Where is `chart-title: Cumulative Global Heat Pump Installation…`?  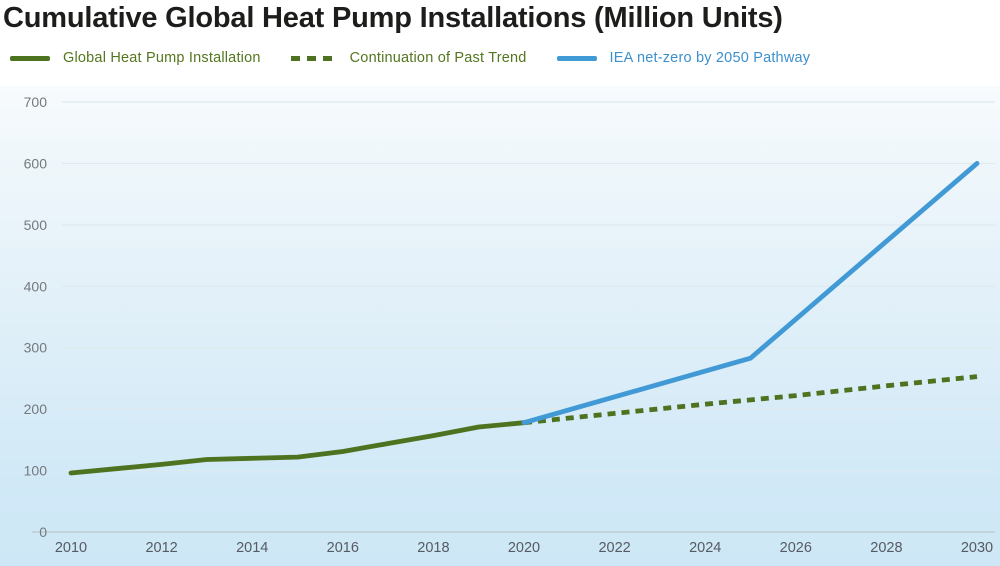
chart-title: Cumulative Global Heat Pump Installation… is located at coordinates (393, 18).